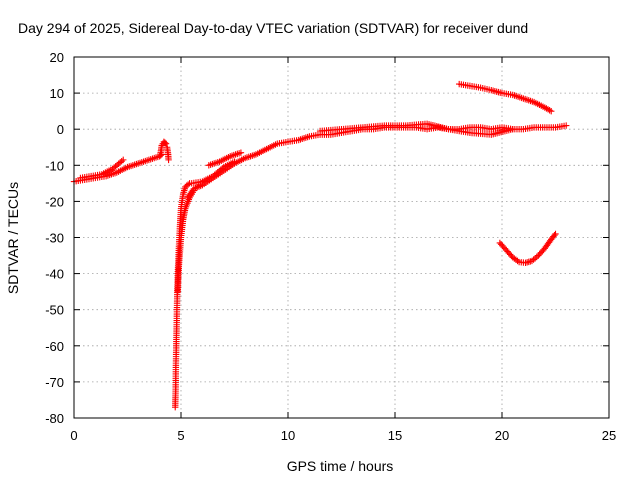 The width and height of the screenshot is (640, 480). I want to click on y-tick-label: -30, so click(54, 238).